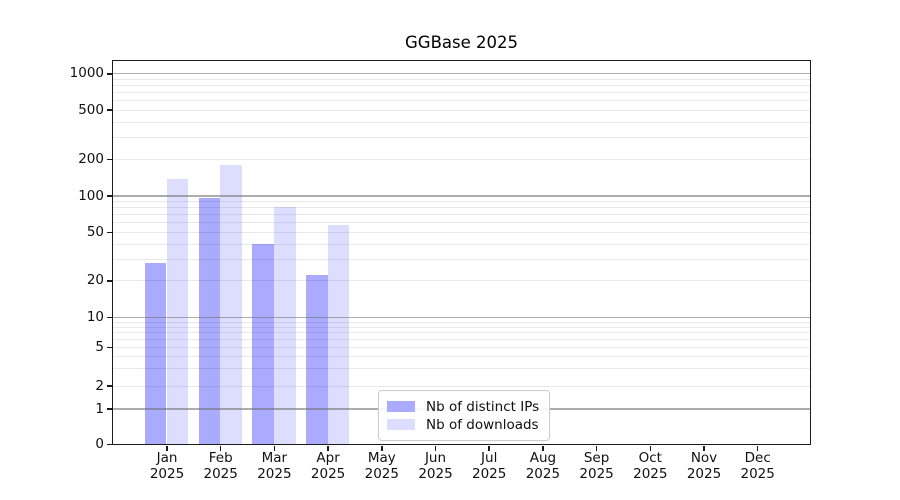 The width and height of the screenshot is (900, 500). I want to click on x-tick-label-month: Jun, so click(435, 458).